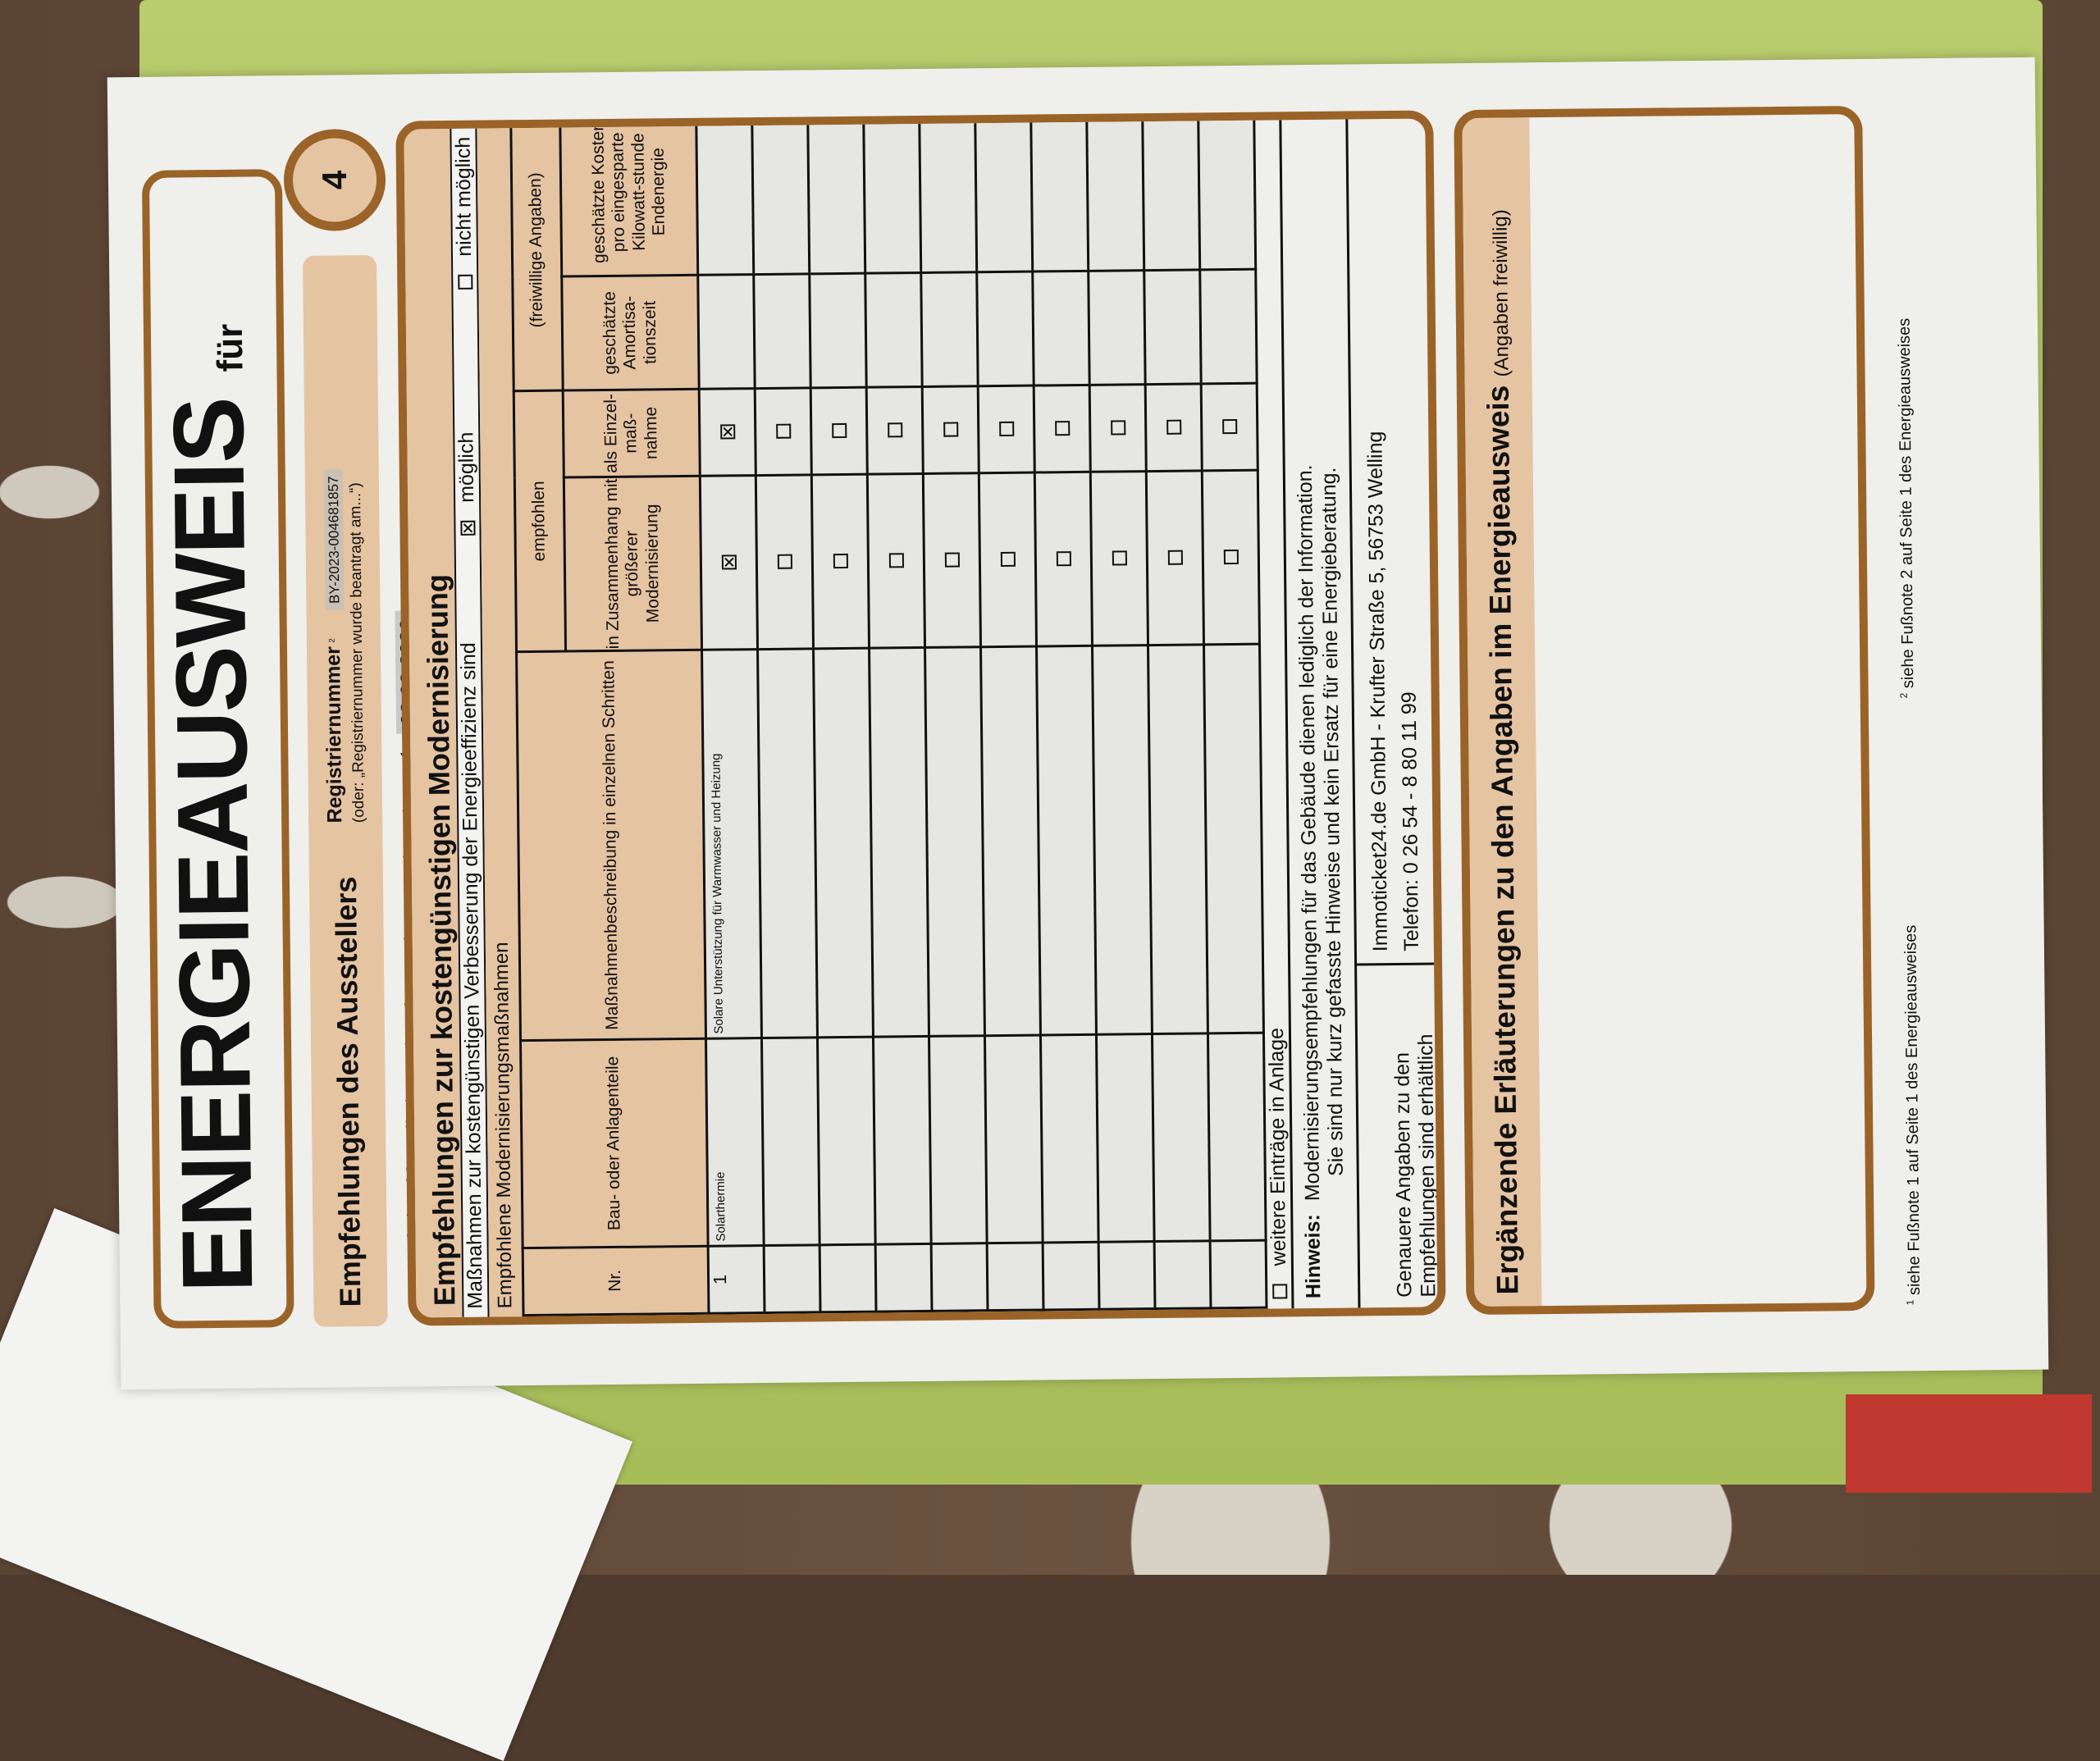 This screenshot has height=1761, width=2100. Describe the element at coordinates (464, 196) in the screenshot. I see `option-not-possible-label: nicht möglich` at that location.